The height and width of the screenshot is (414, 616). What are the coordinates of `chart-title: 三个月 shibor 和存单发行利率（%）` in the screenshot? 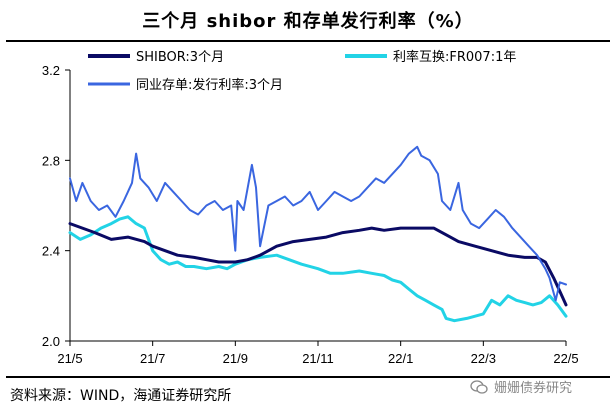 It's located at (308, 21).